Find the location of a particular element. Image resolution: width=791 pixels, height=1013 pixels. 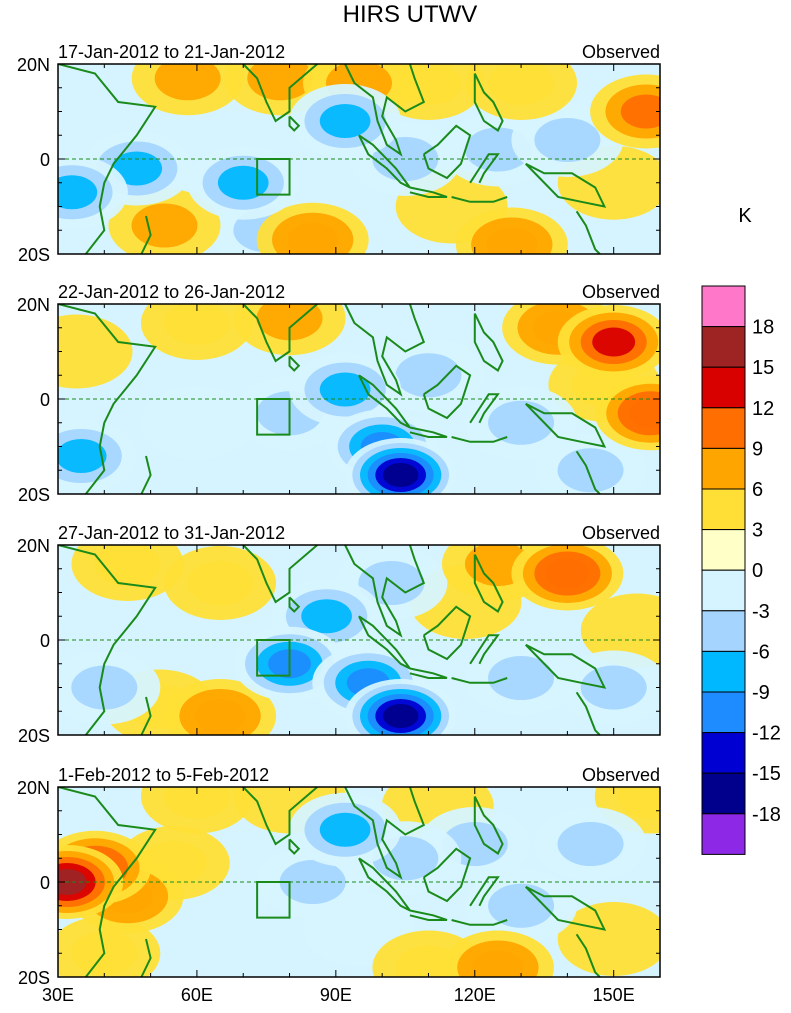

x-tick-label: 30E is located at coordinates (58, 995).